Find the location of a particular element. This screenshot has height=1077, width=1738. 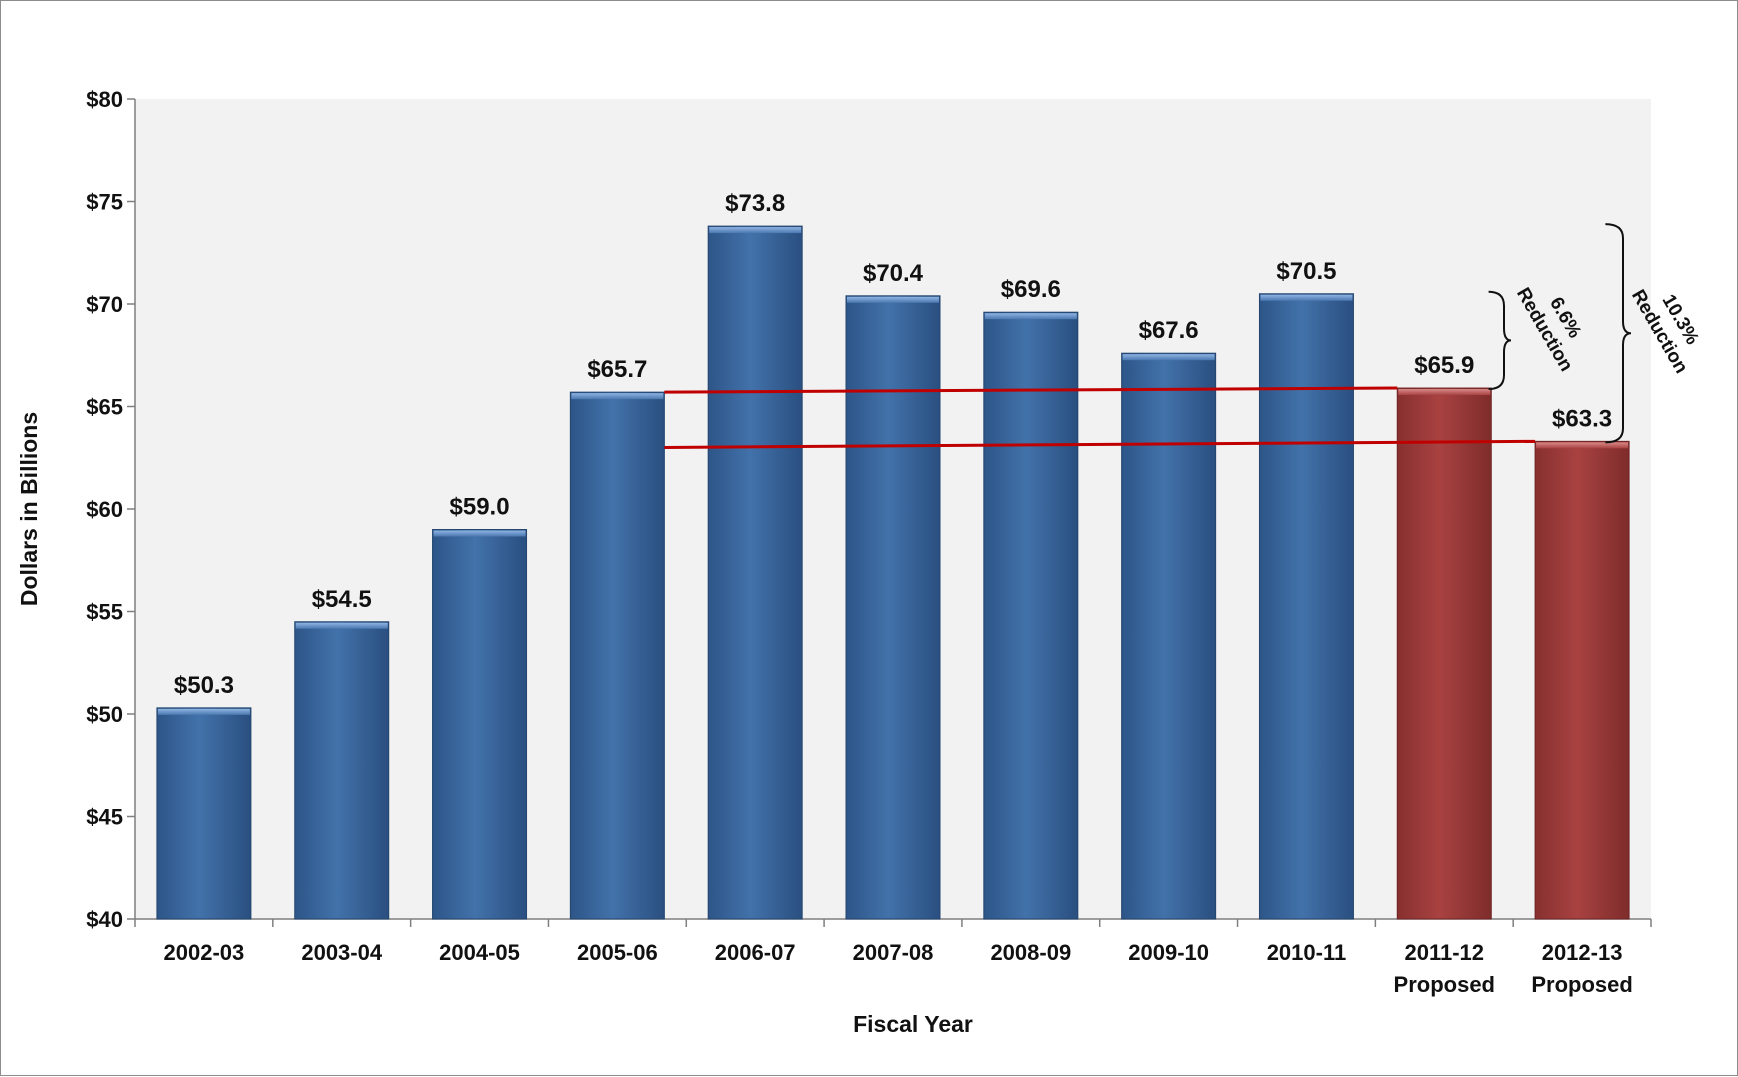

x-axis-title: Fiscal Year is located at coordinates (913, 1024).